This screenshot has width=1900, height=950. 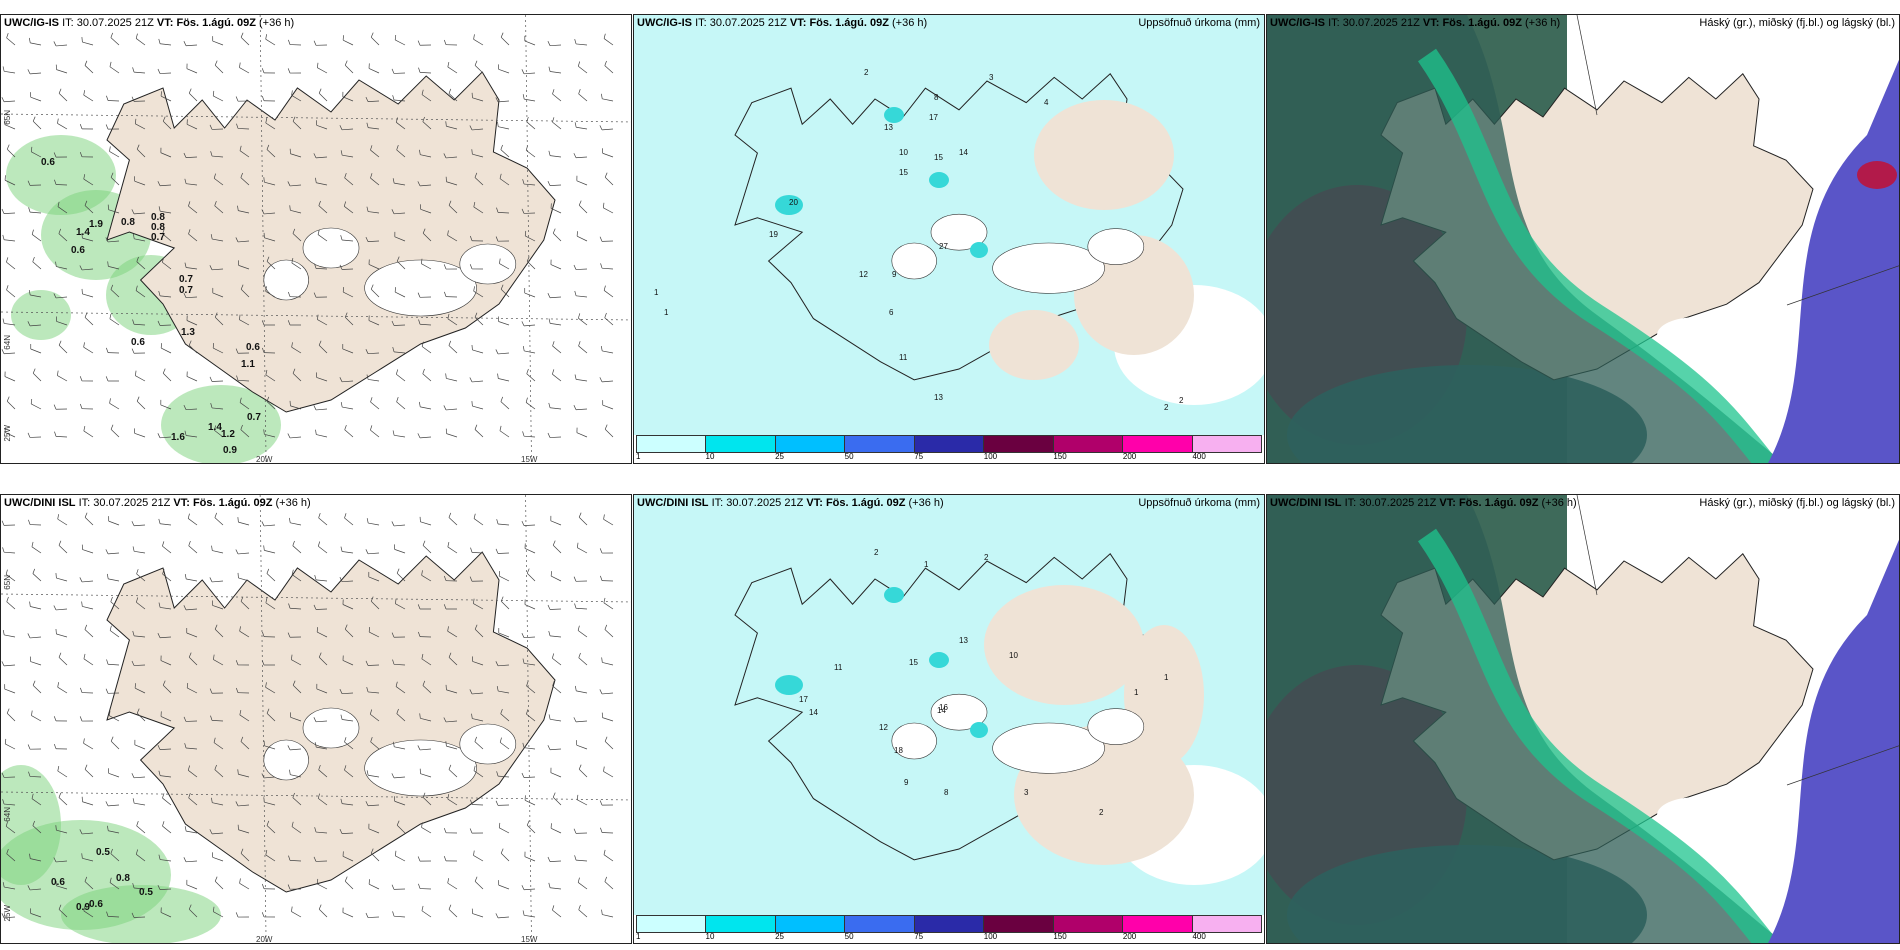 What do you see at coordinates (656, 292) in the screenshot?
I see `precip-value-label: 1` at bounding box center [656, 292].